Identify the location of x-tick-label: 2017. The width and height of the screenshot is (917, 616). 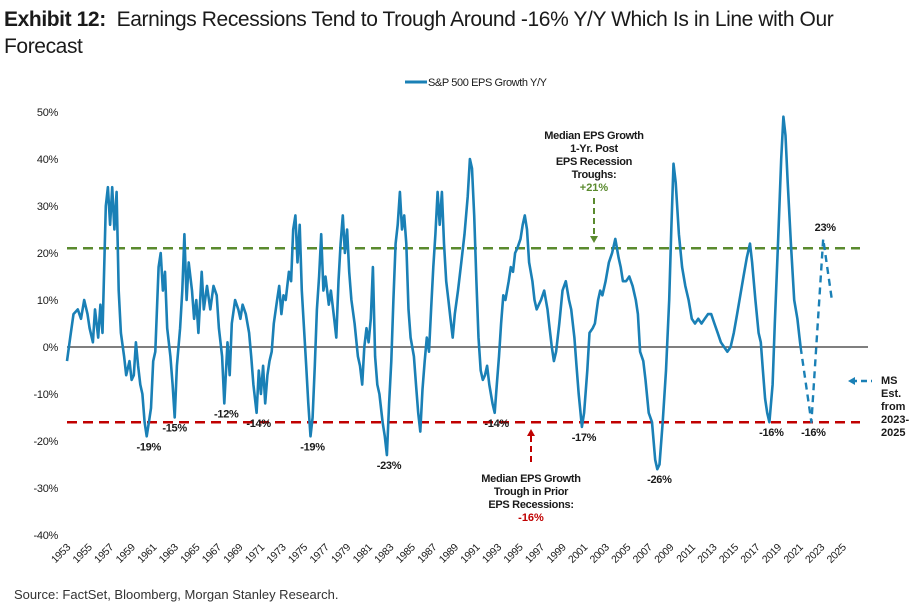
(750, 553).